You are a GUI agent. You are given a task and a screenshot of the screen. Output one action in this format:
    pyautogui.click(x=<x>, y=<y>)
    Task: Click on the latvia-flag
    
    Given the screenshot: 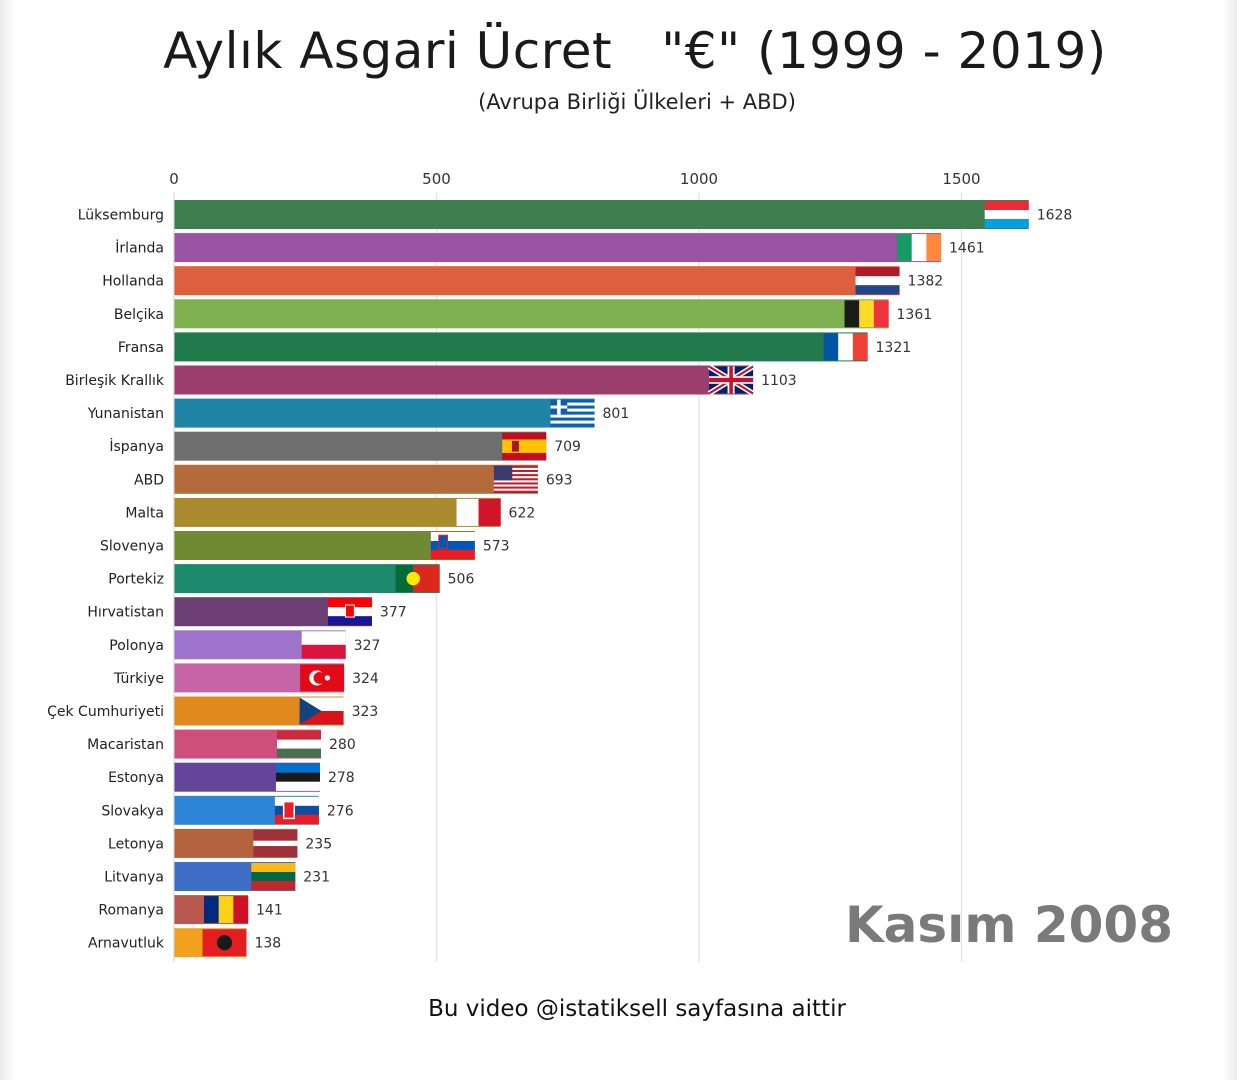 What is the action you would take?
    pyautogui.click(x=275, y=843)
    